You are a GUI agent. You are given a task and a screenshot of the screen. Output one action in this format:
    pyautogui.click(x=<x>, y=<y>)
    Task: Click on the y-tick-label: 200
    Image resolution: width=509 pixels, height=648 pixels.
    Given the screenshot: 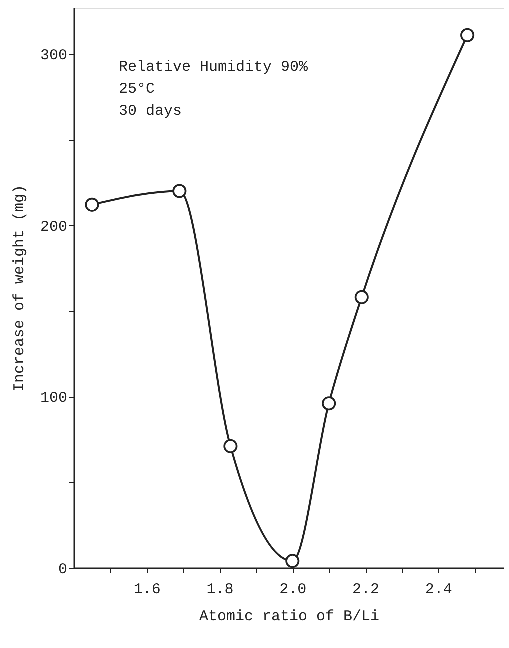 What is the action you would take?
    pyautogui.click(x=54, y=227)
    